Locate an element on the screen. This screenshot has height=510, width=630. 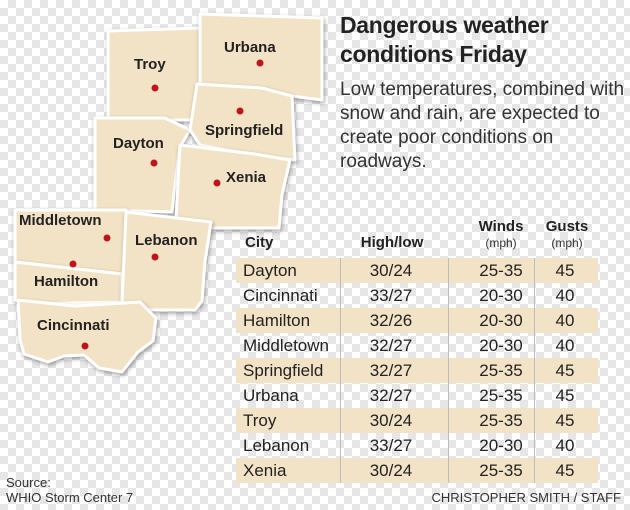
table-row: Lebanon 33/27 20-30 40 is located at coordinates (417, 445).